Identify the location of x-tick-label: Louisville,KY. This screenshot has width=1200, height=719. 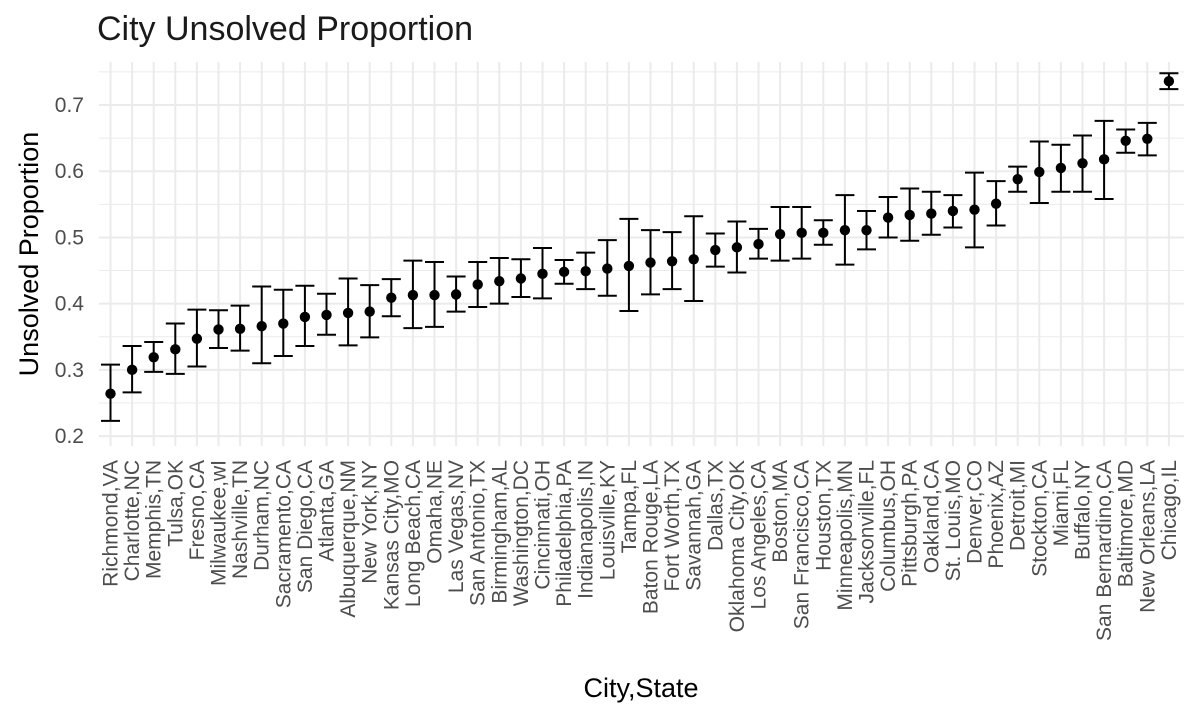
(607, 520).